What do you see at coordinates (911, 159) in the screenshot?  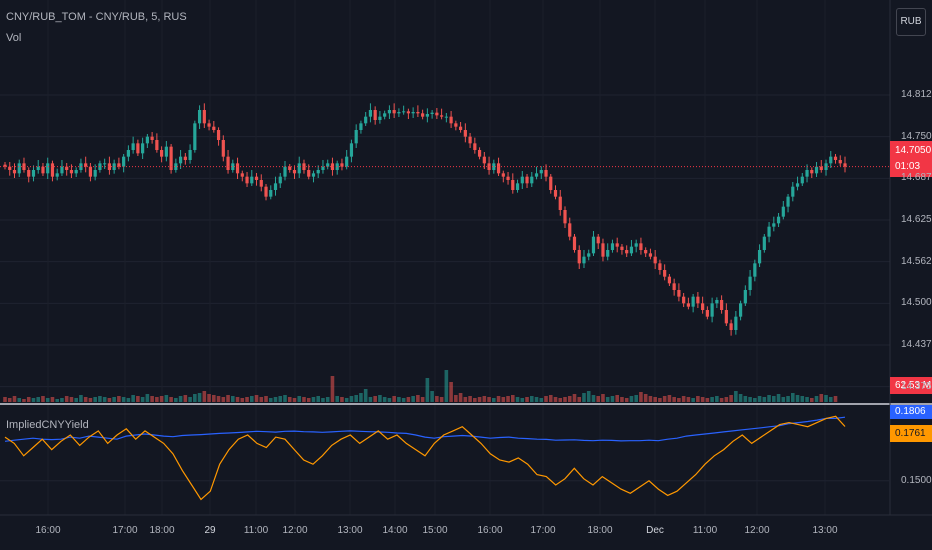 I see `last-price-tag: 14.7050 01:03` at bounding box center [911, 159].